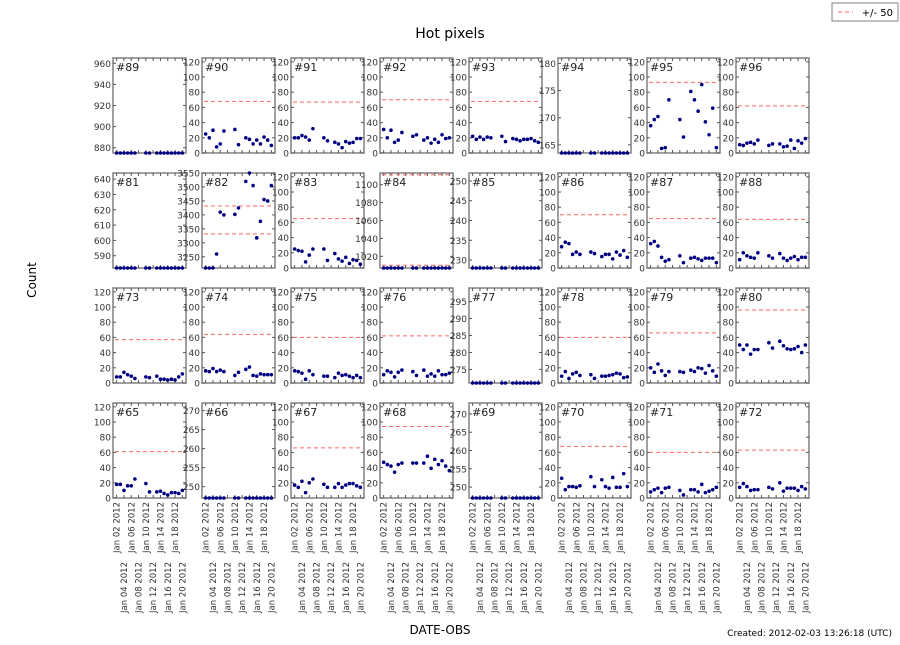 Image resolution: width=900 pixels, height=645 pixels. Describe the element at coordinates (394, 67) in the screenshot. I see `panel-label: #92` at that location.